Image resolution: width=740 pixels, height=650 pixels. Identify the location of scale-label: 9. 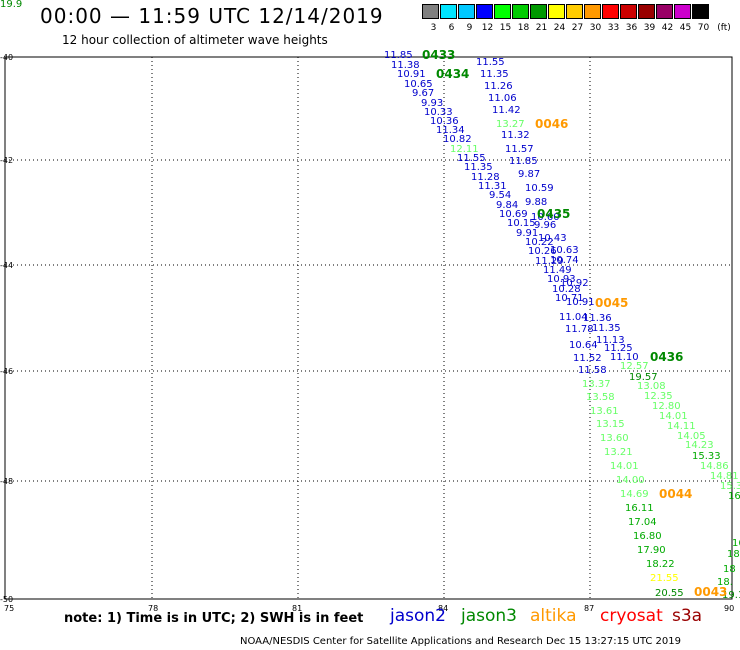
(469, 28).